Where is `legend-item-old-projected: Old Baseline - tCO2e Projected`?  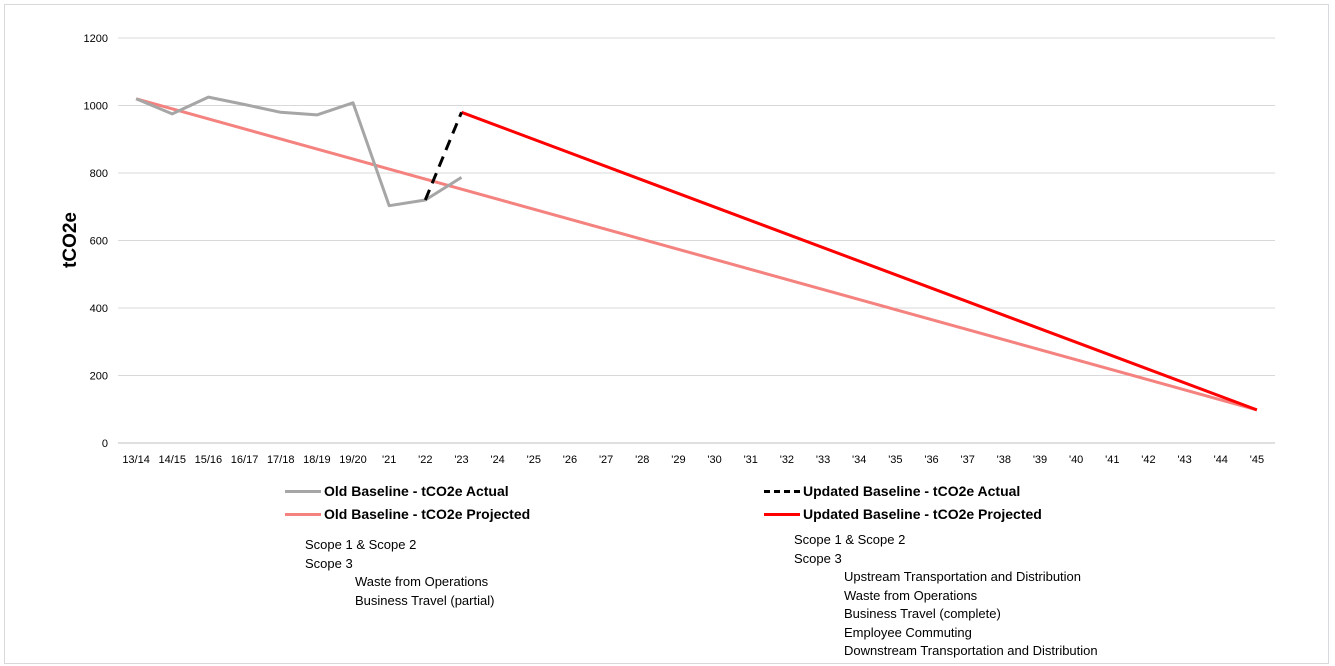 legend-item-old-projected: Old Baseline - tCO2e Projected is located at coordinates (407, 514).